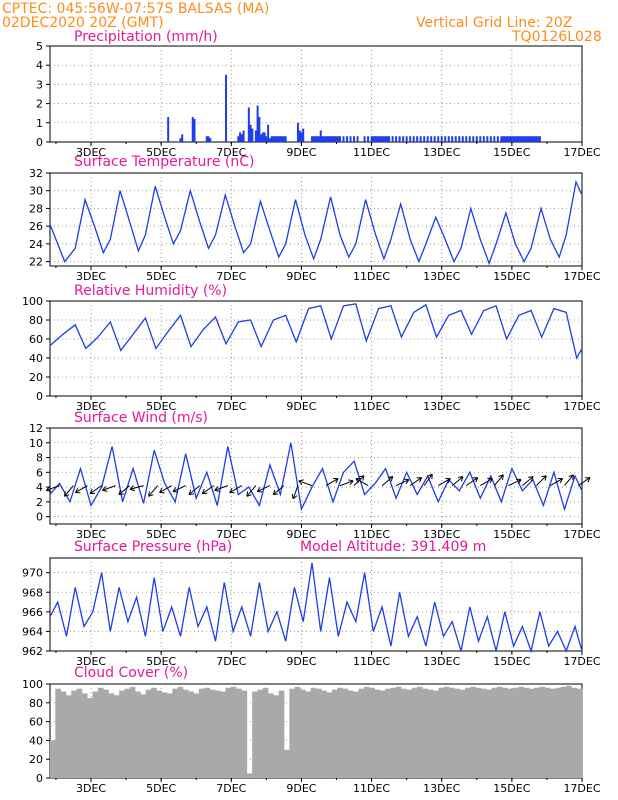 The width and height of the screenshot is (618, 800). I want to click on x-tick-label: 3DEC, so click(91, 406).